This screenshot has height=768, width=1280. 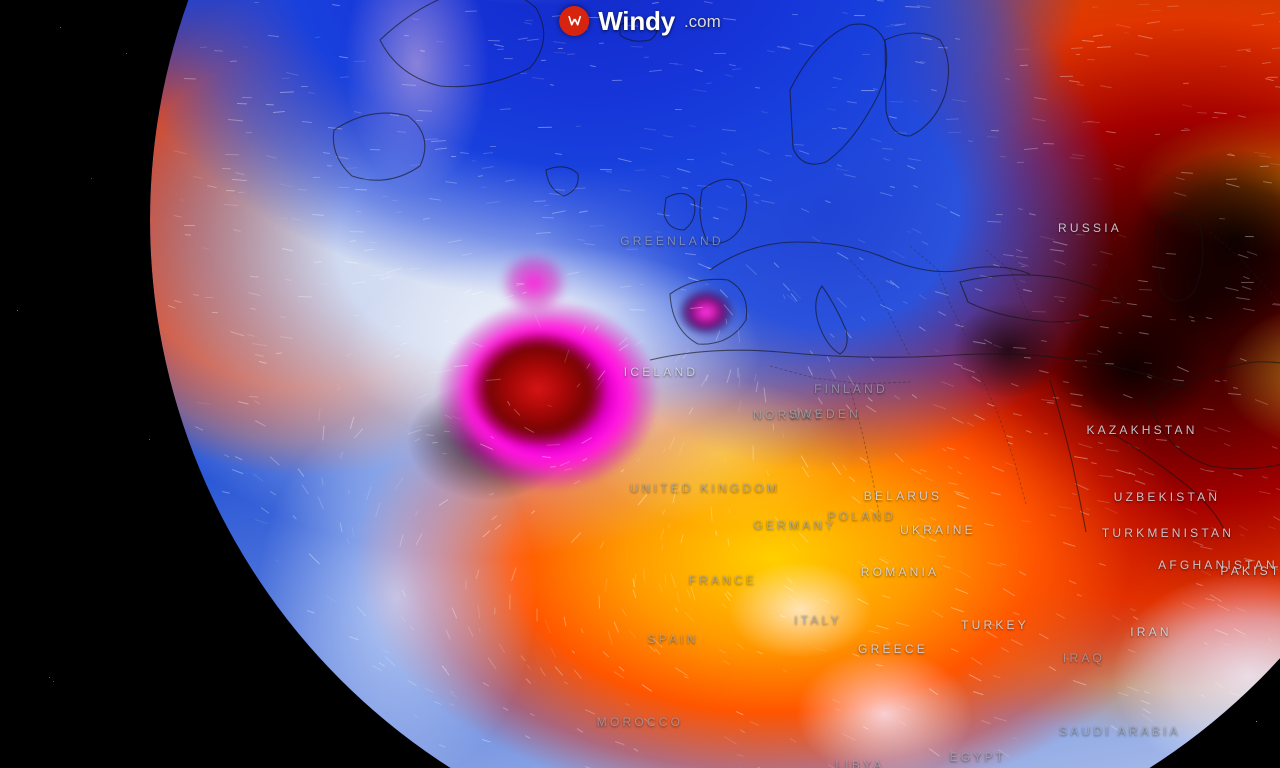 I want to click on windy-logo: Windy .com, so click(x=640, y=21).